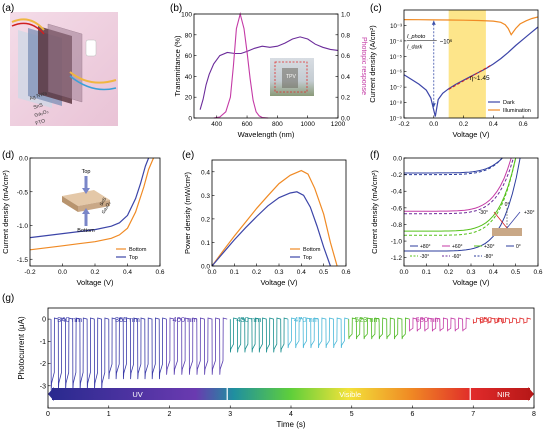 This screenshot has width=546, height=431. What do you see at coordinates (396, 27) in the screenshot?
I see `y-tick-label: 10⁻³` at bounding box center [396, 27].